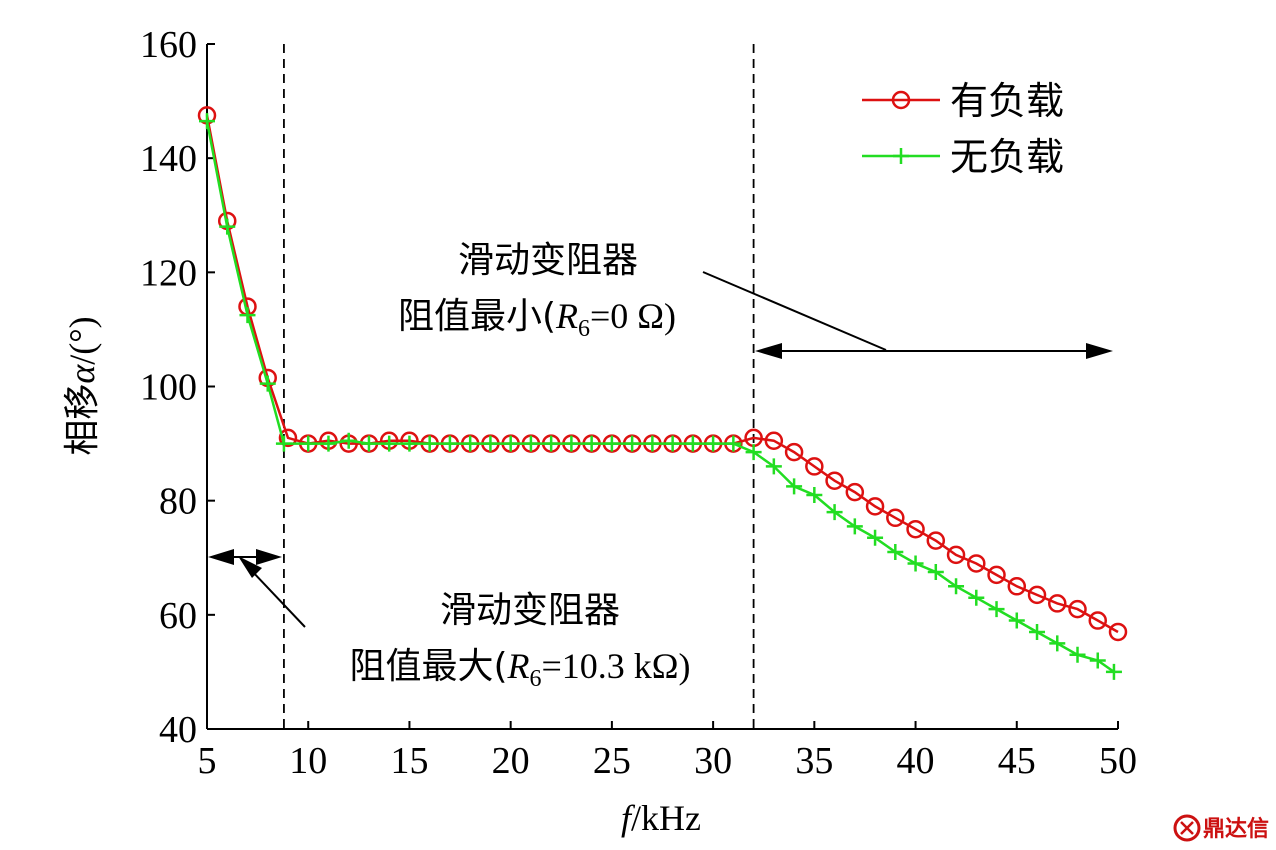 The height and width of the screenshot is (850, 1276). Describe the element at coordinates (1007, 101) in the screenshot. I see `legend-label-loaded: 有负载` at that location.